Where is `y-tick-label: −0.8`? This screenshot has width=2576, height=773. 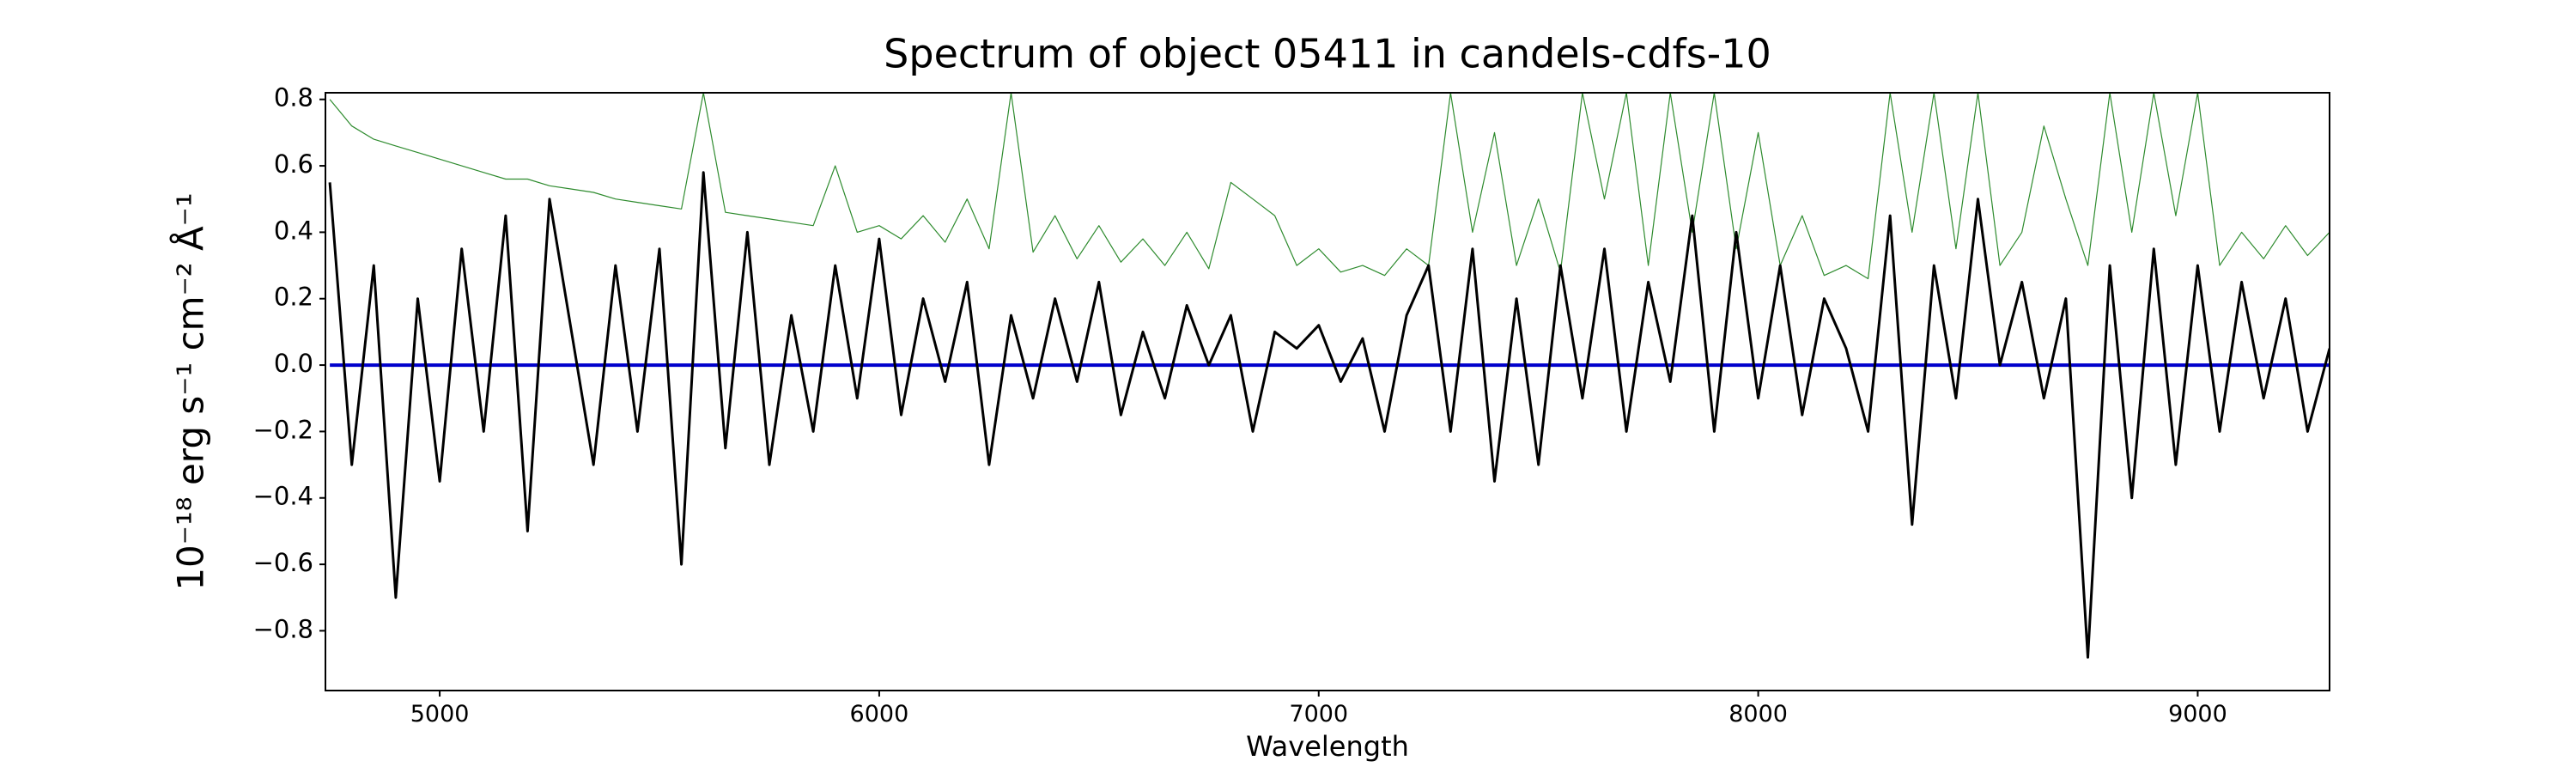 y-tick-label: −0.8 is located at coordinates (283, 628).